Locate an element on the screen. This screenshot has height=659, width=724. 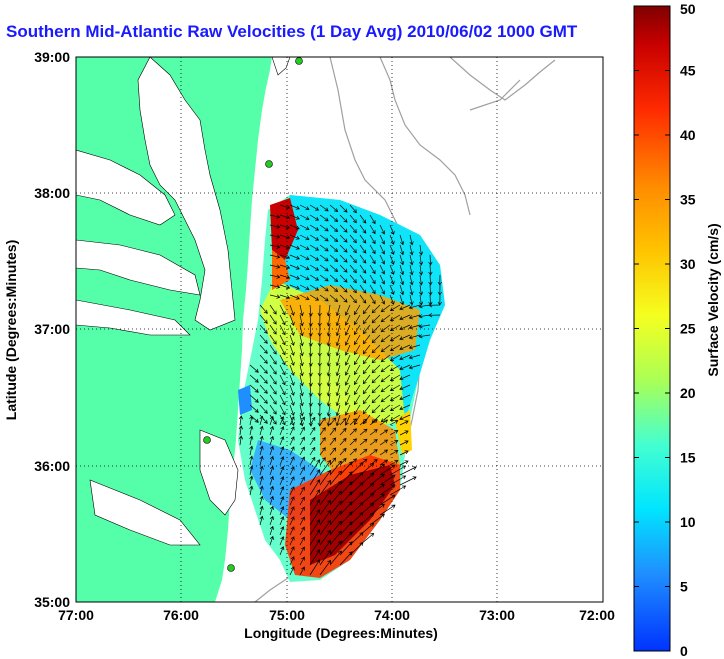
colorbar-tick-label: 0 is located at coordinates (684, 651).